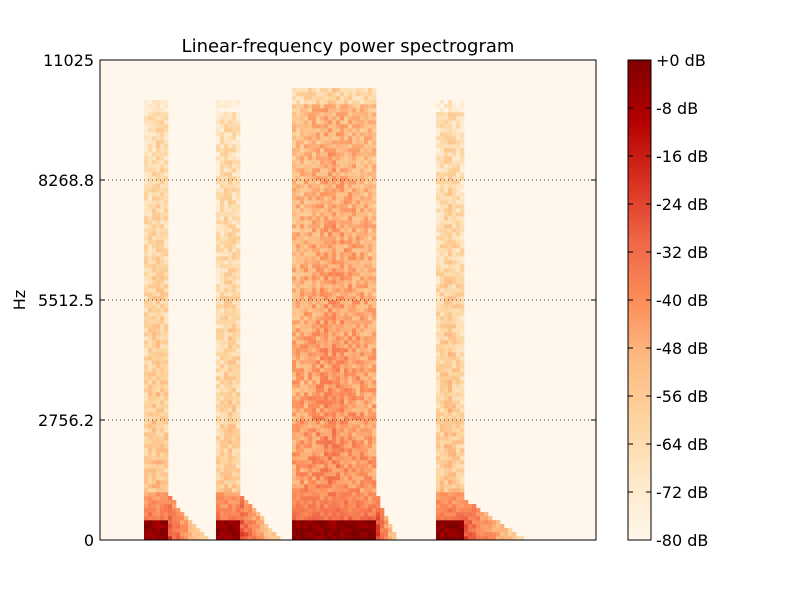 The width and height of the screenshot is (800, 600). What do you see at coordinates (89, 540) in the screenshot?
I see `y-tick-label: 0` at bounding box center [89, 540].